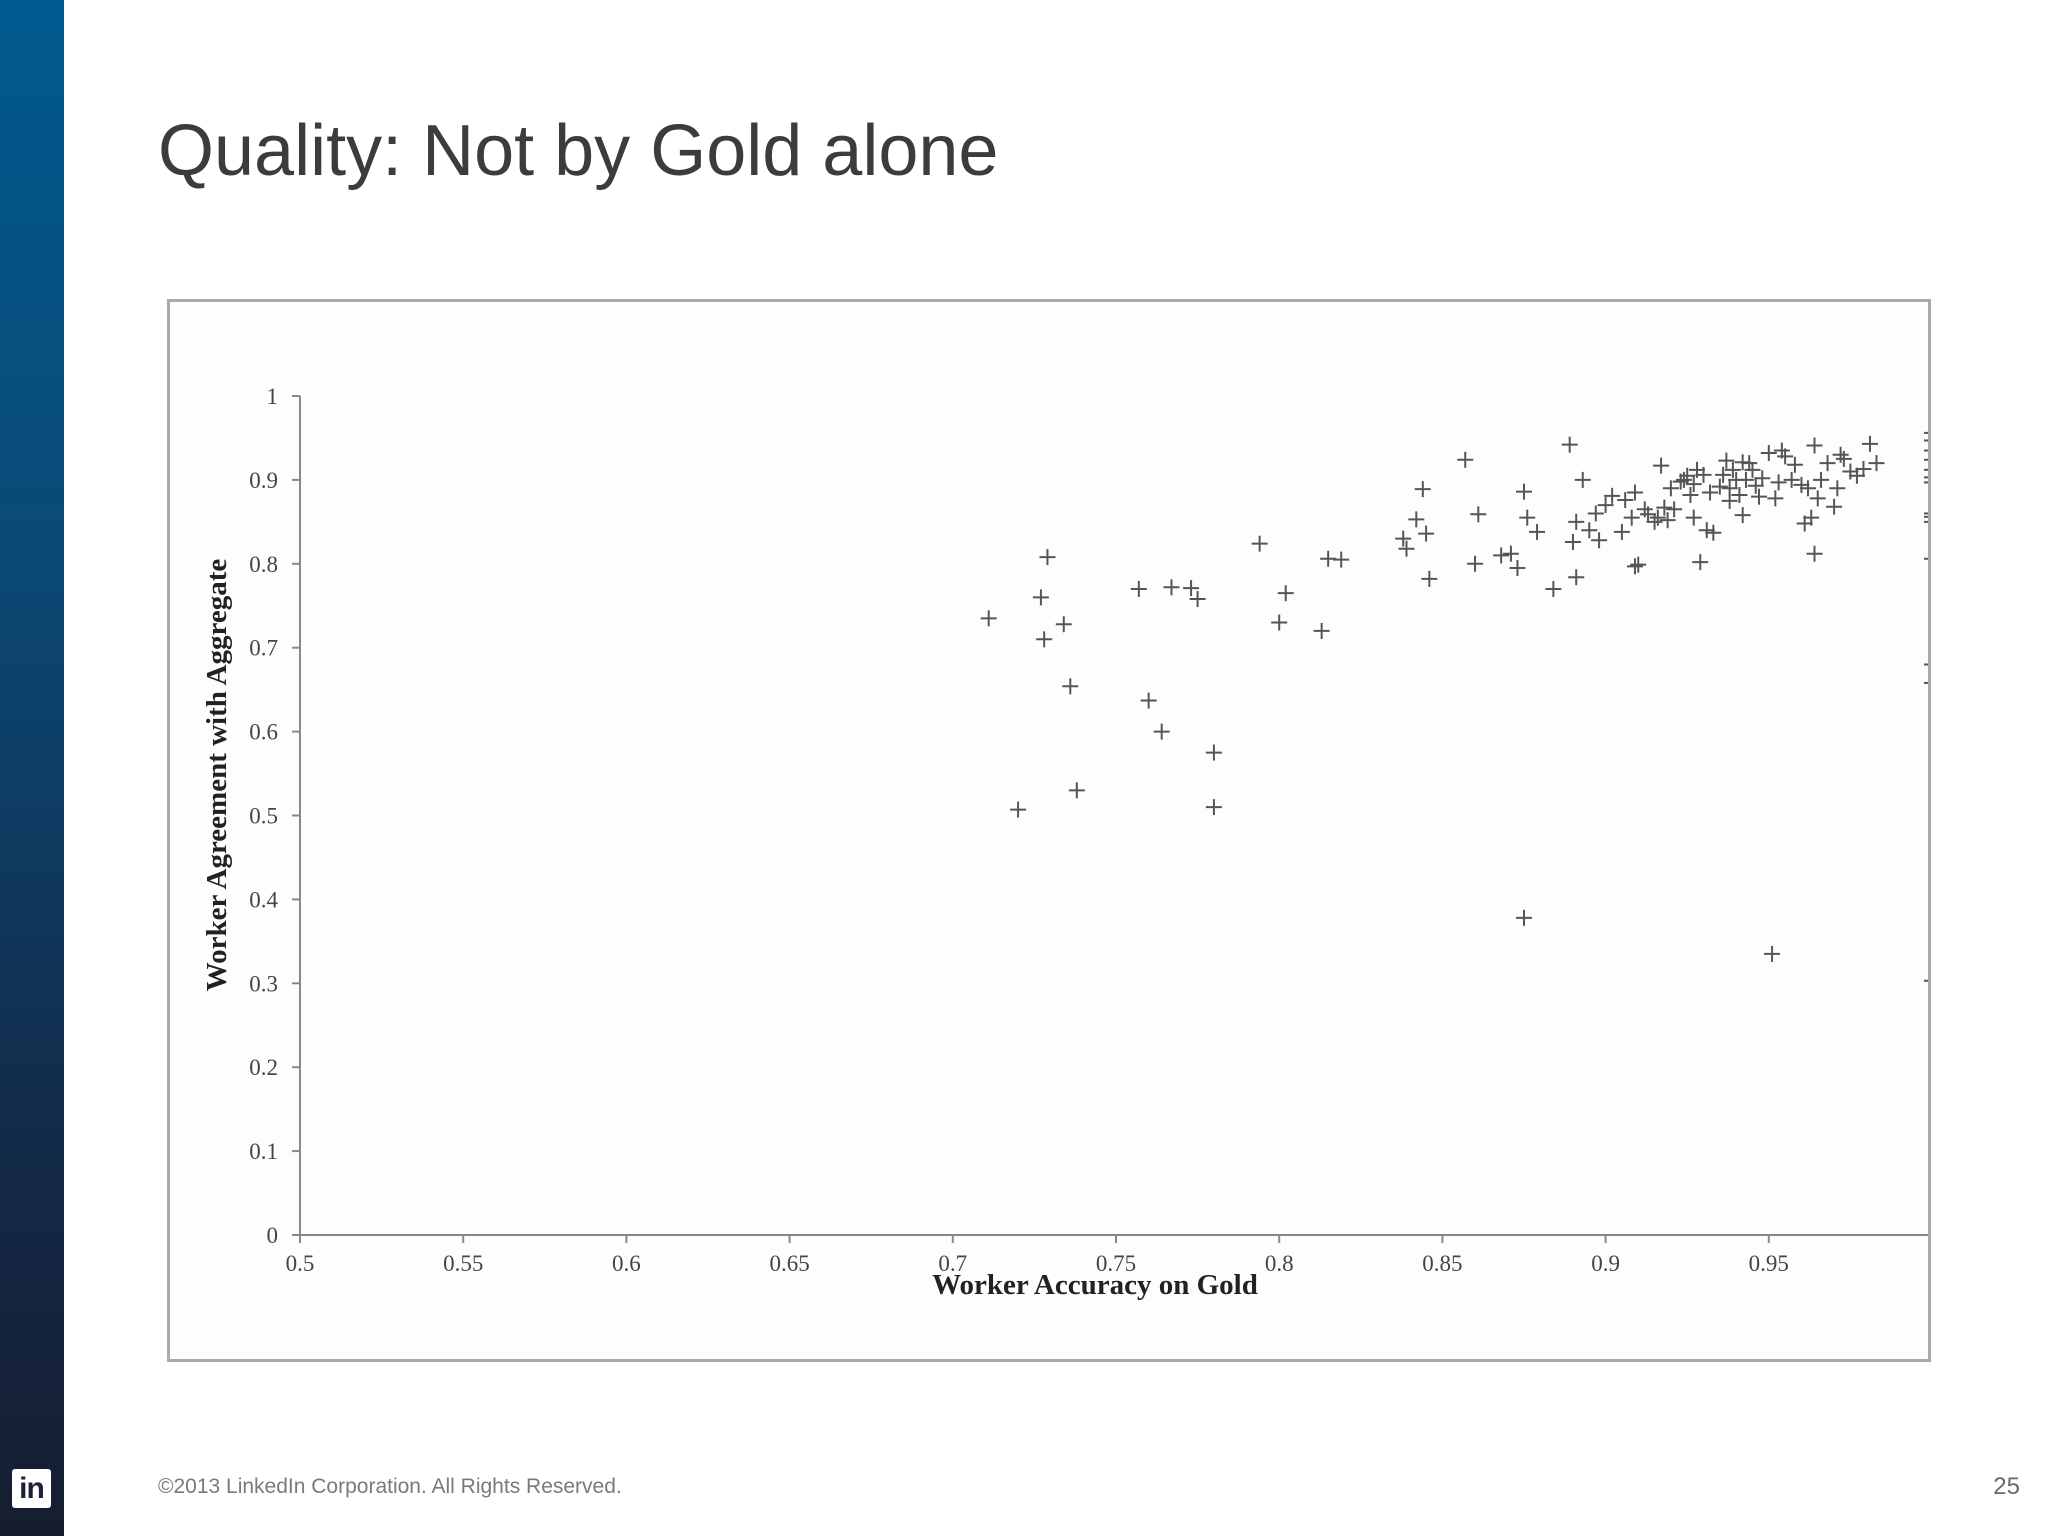 This screenshot has width=2048, height=1536. Describe the element at coordinates (263, 1067) in the screenshot. I see `y-tick-label: 0.2` at that location.